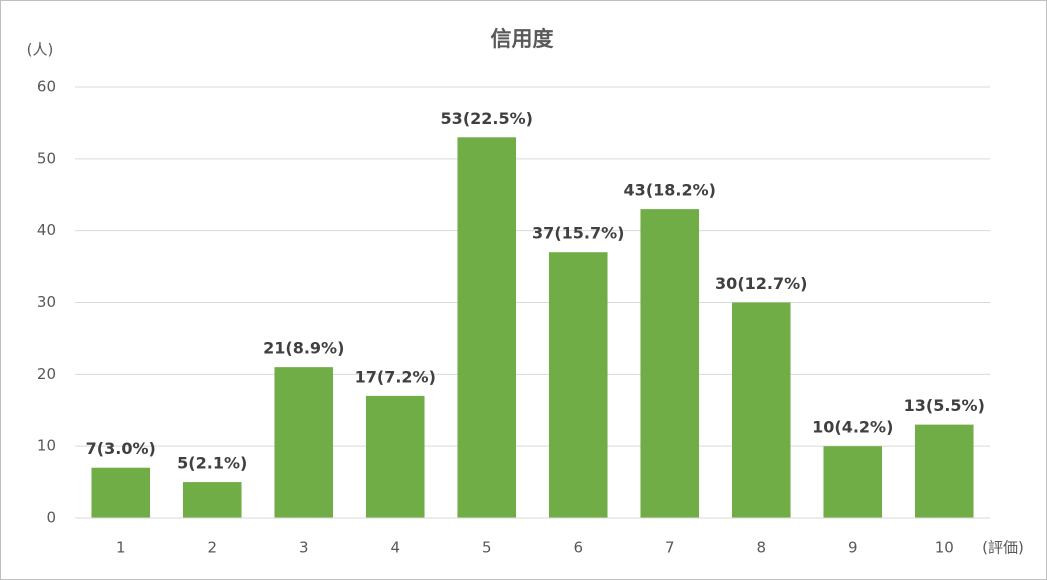  Describe the element at coordinates (761, 283) in the screenshot. I see `value-label: 30(12.7%)` at that location.